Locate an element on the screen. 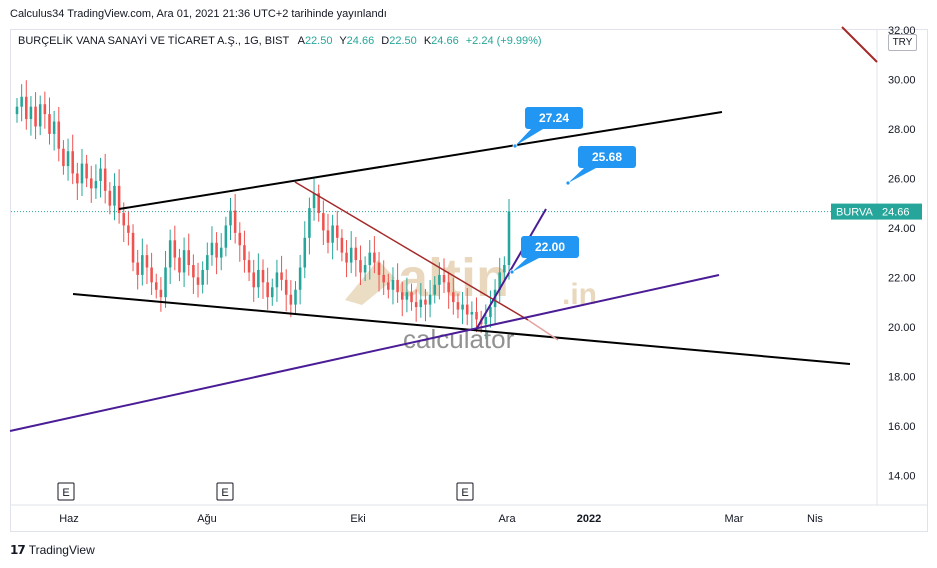  earnings-marker-box is located at coordinates (225, 491).